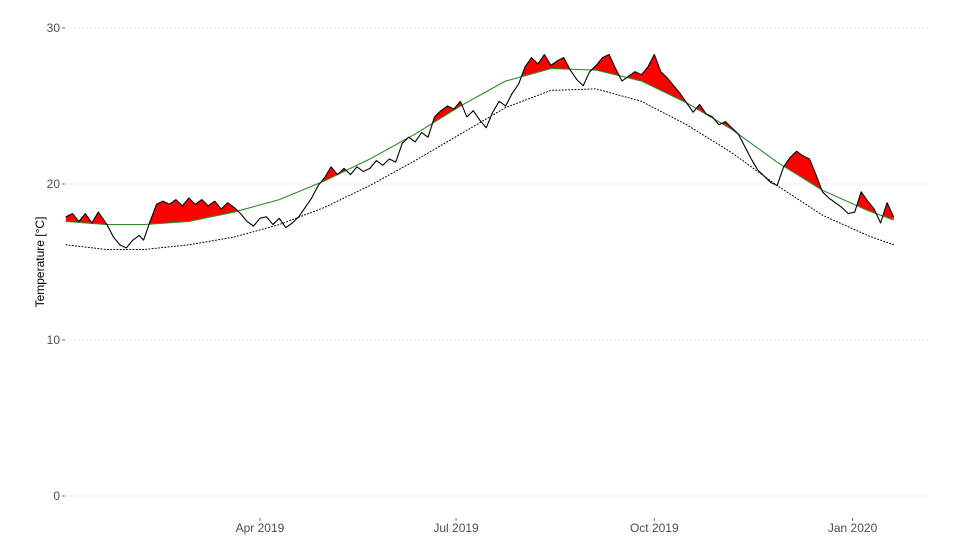 This screenshot has height=540, width=960. I want to click on x-tick-label: Apr 2019, so click(260, 528).